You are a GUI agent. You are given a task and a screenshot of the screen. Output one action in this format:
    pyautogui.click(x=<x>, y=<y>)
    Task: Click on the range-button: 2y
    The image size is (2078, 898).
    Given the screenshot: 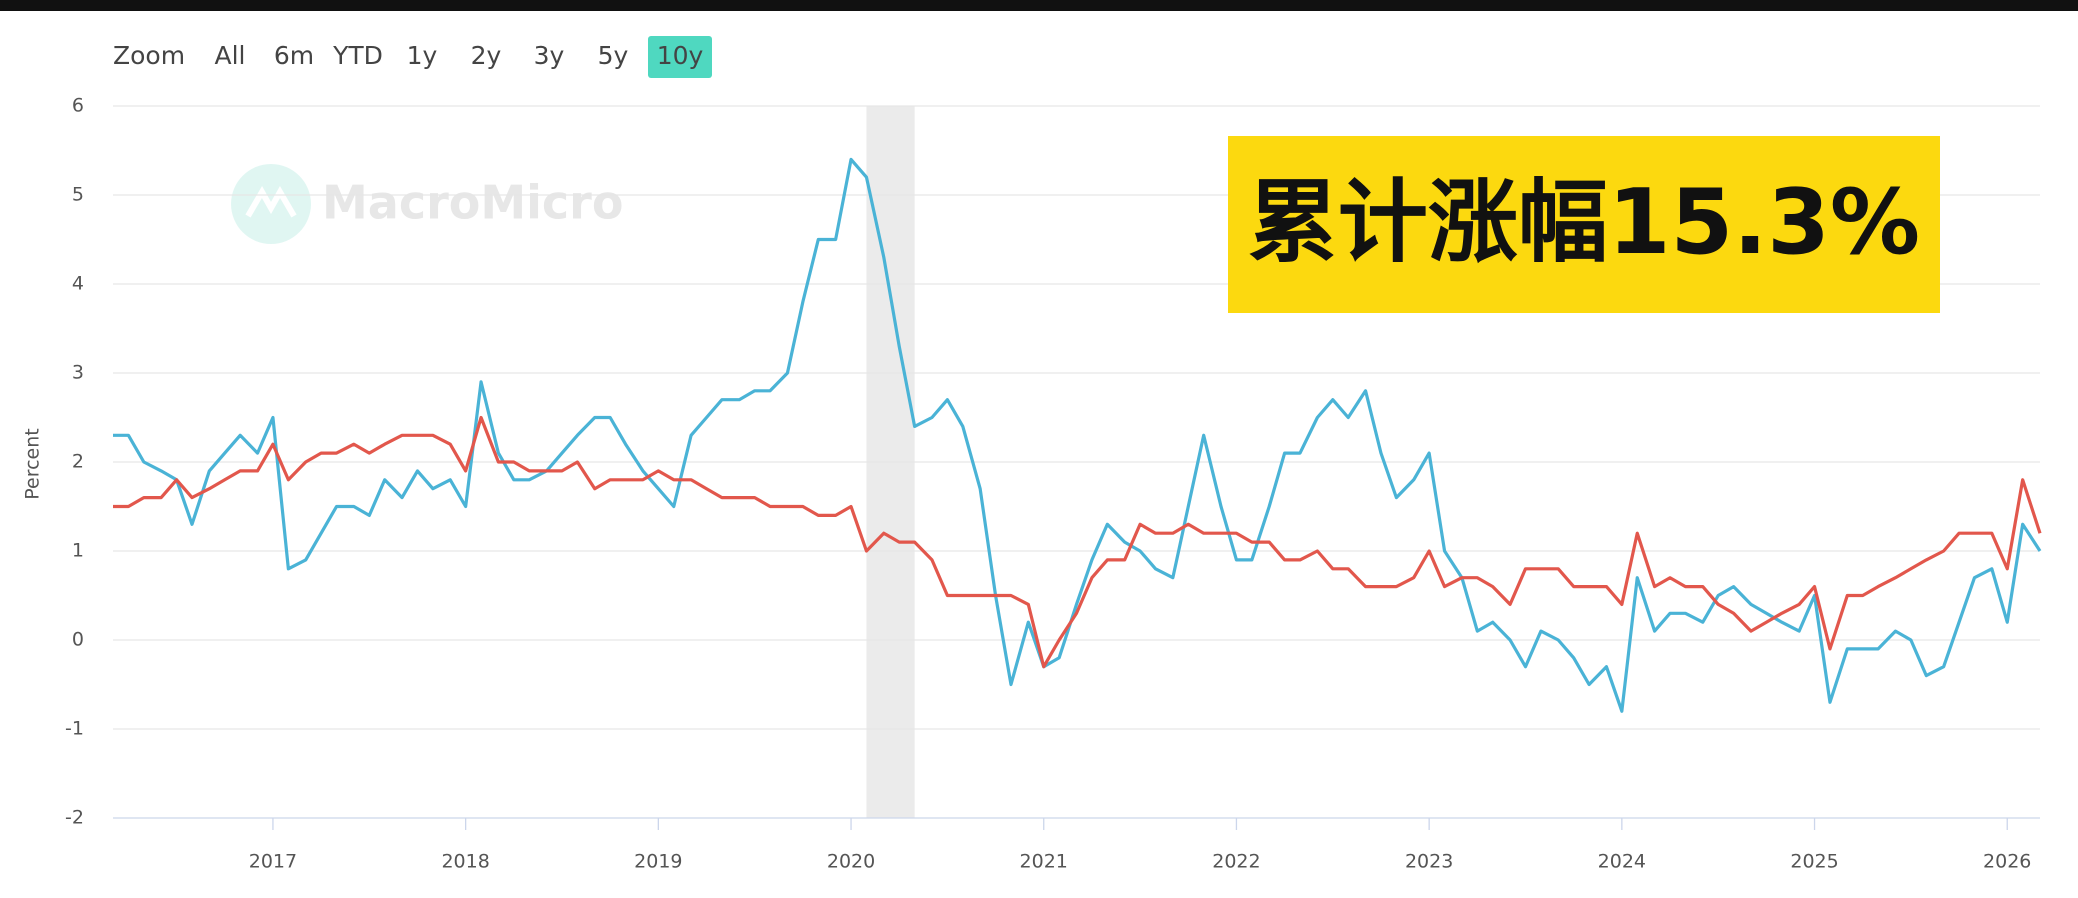 What is the action you would take?
    pyautogui.click(x=486, y=55)
    